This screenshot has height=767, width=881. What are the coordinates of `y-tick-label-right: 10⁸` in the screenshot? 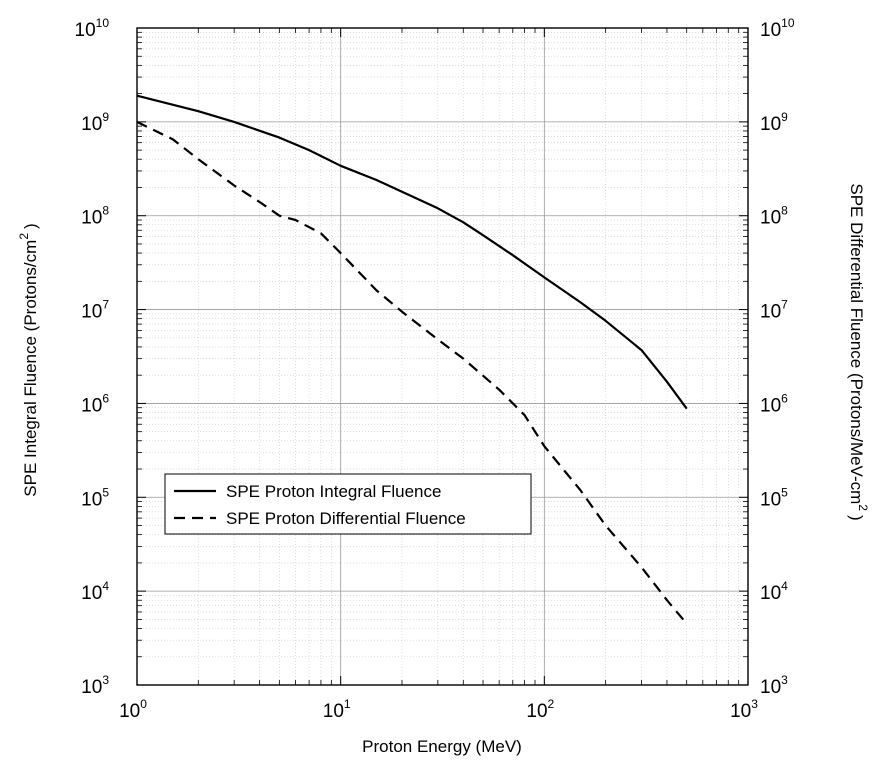 It's located at (774, 216).